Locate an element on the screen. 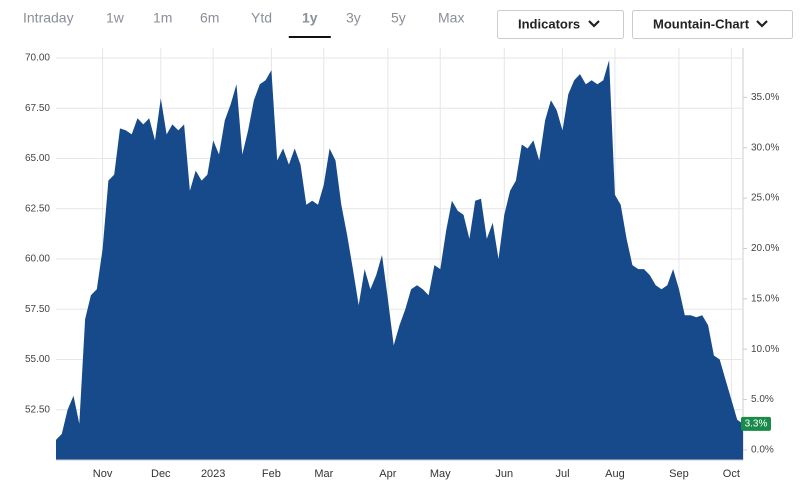 Image resolution: width=800 pixels, height=491 pixels. tab: 6m is located at coordinates (209, 18).